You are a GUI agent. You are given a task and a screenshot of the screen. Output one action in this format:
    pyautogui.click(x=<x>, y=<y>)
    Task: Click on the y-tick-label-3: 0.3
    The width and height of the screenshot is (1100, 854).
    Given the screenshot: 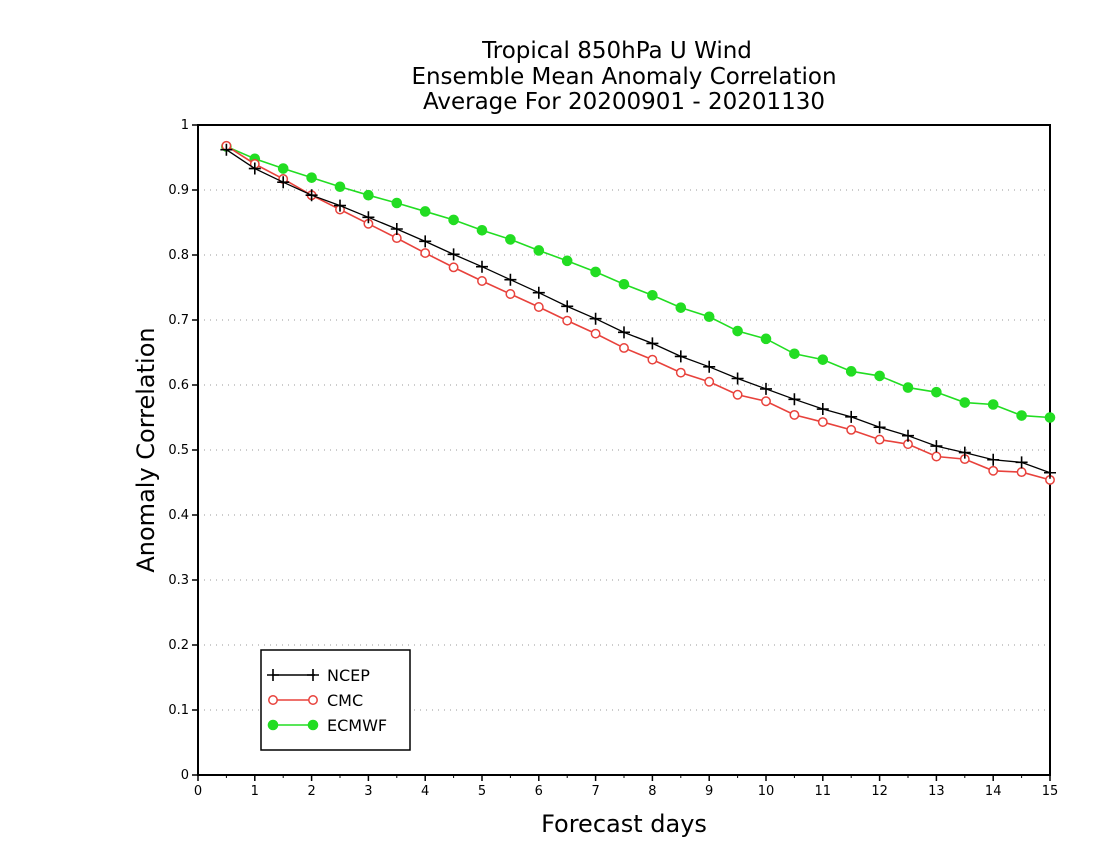 What is the action you would take?
    pyautogui.click(x=178, y=580)
    